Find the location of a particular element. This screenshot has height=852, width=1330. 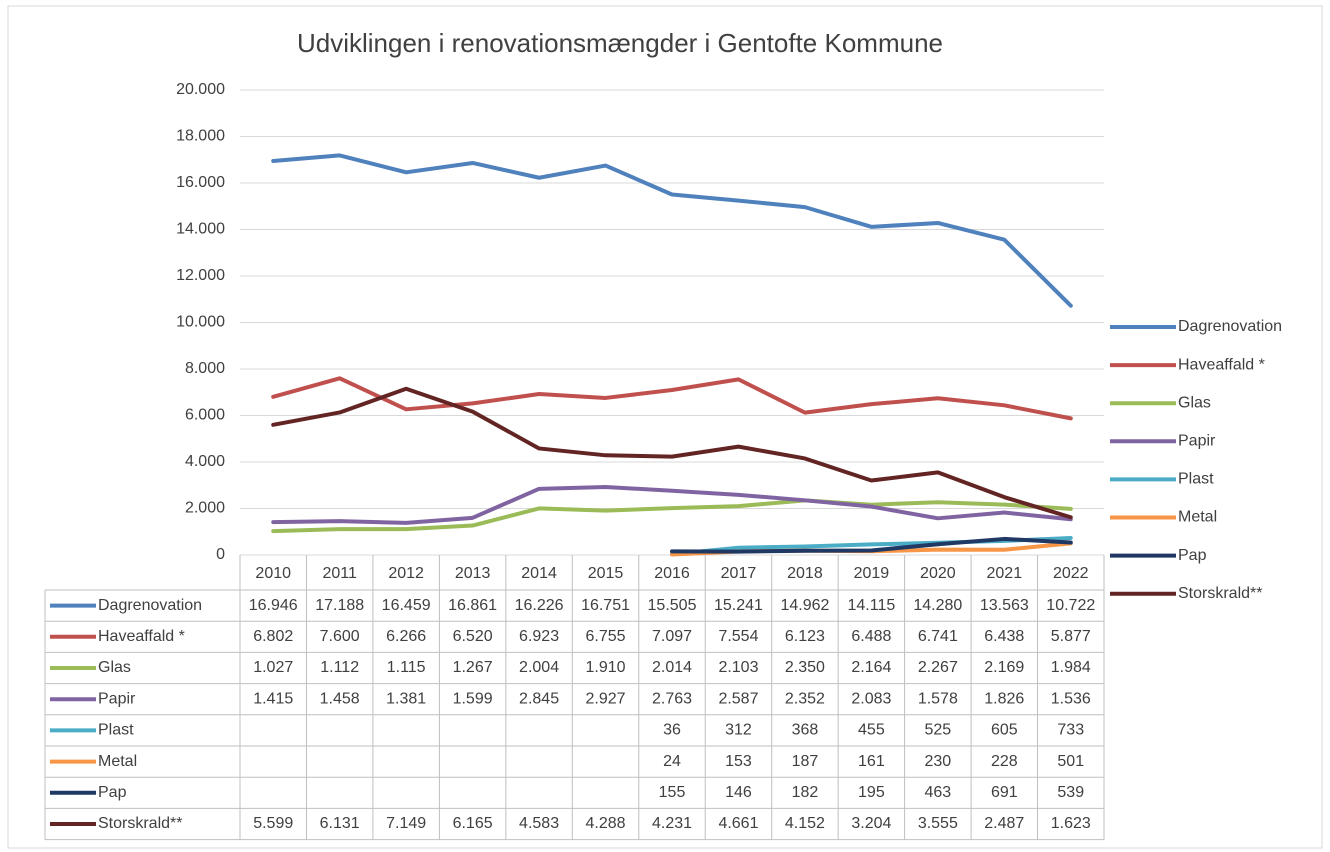

table-value: 1.381 is located at coordinates (406, 698).